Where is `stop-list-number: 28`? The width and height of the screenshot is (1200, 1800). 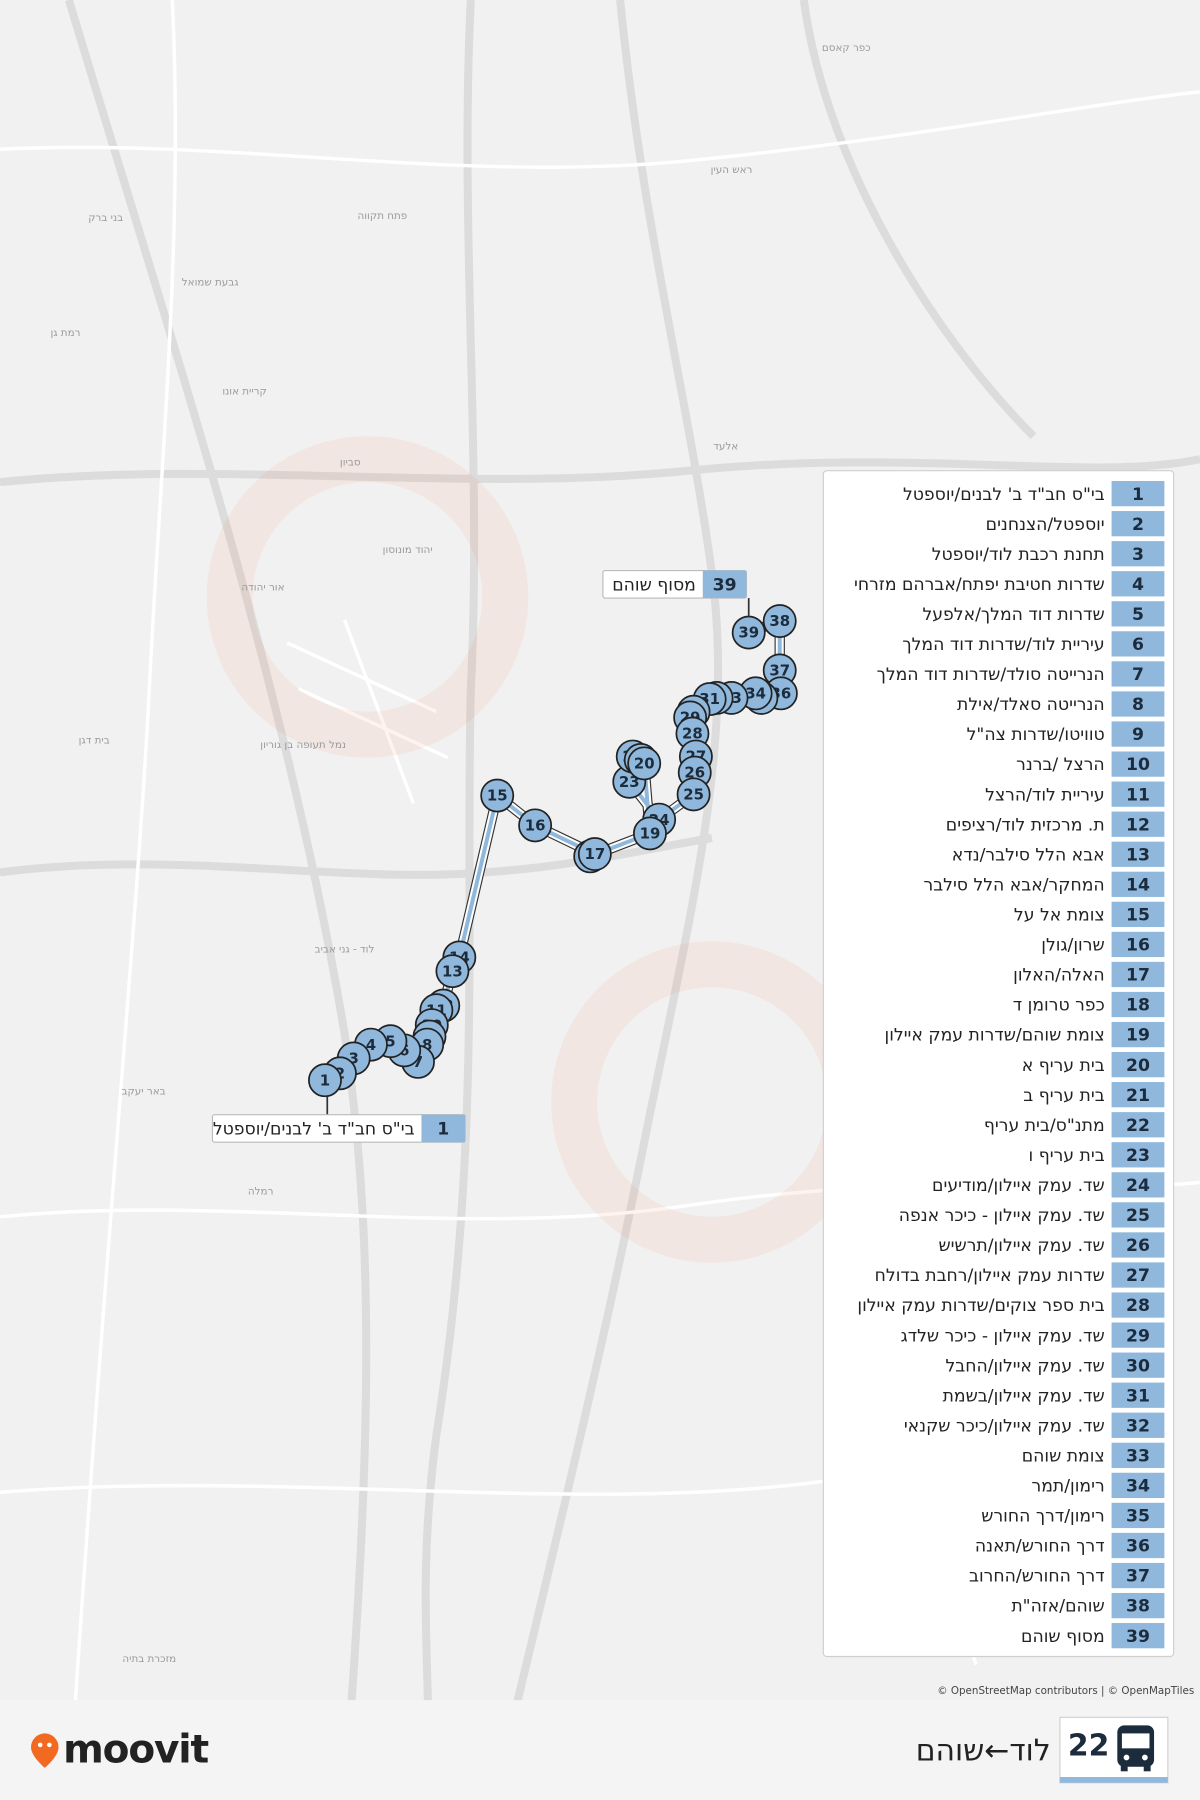
stop-list-number: 28 is located at coordinates (1138, 1306).